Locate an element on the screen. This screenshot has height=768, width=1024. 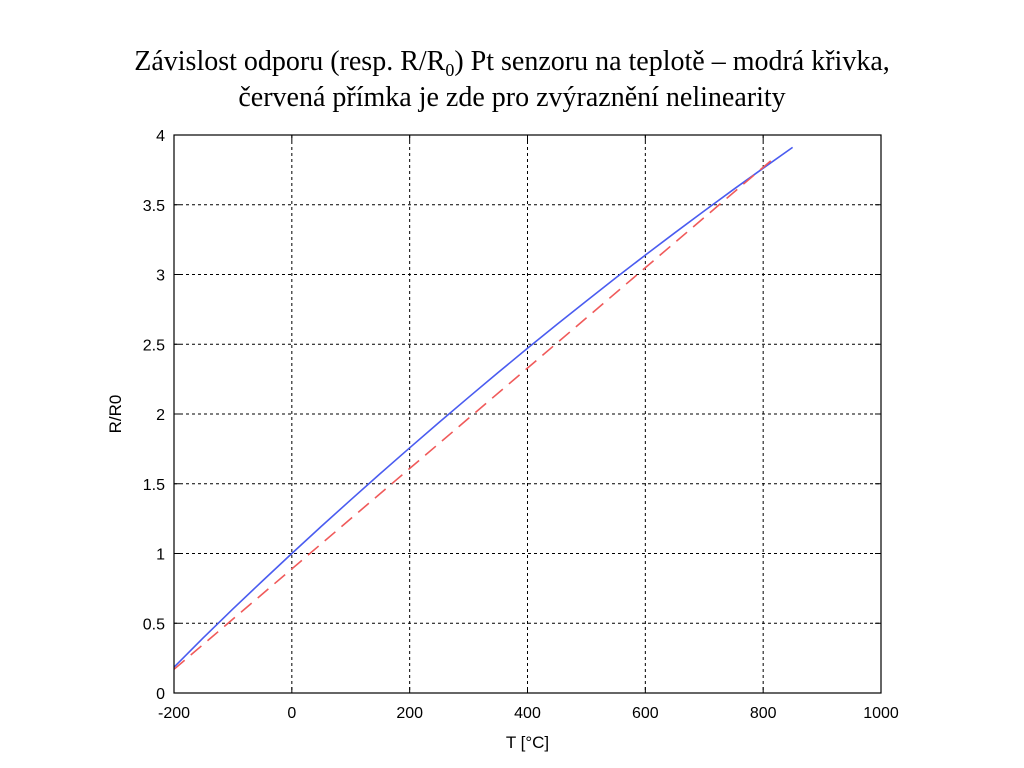
y-tick-label: 2 is located at coordinates (160, 415).